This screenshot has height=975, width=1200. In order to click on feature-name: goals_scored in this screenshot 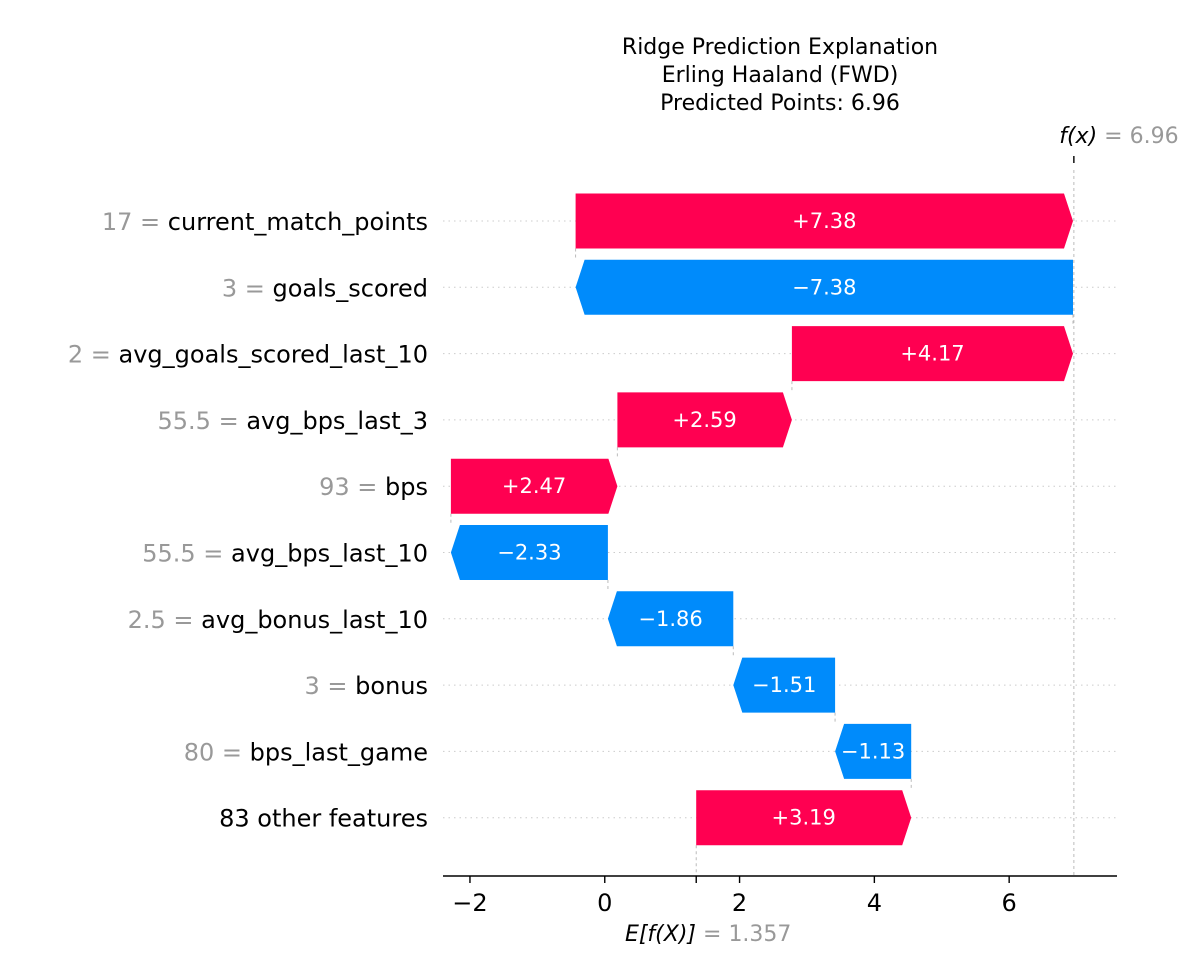, I will do `click(350, 288)`.